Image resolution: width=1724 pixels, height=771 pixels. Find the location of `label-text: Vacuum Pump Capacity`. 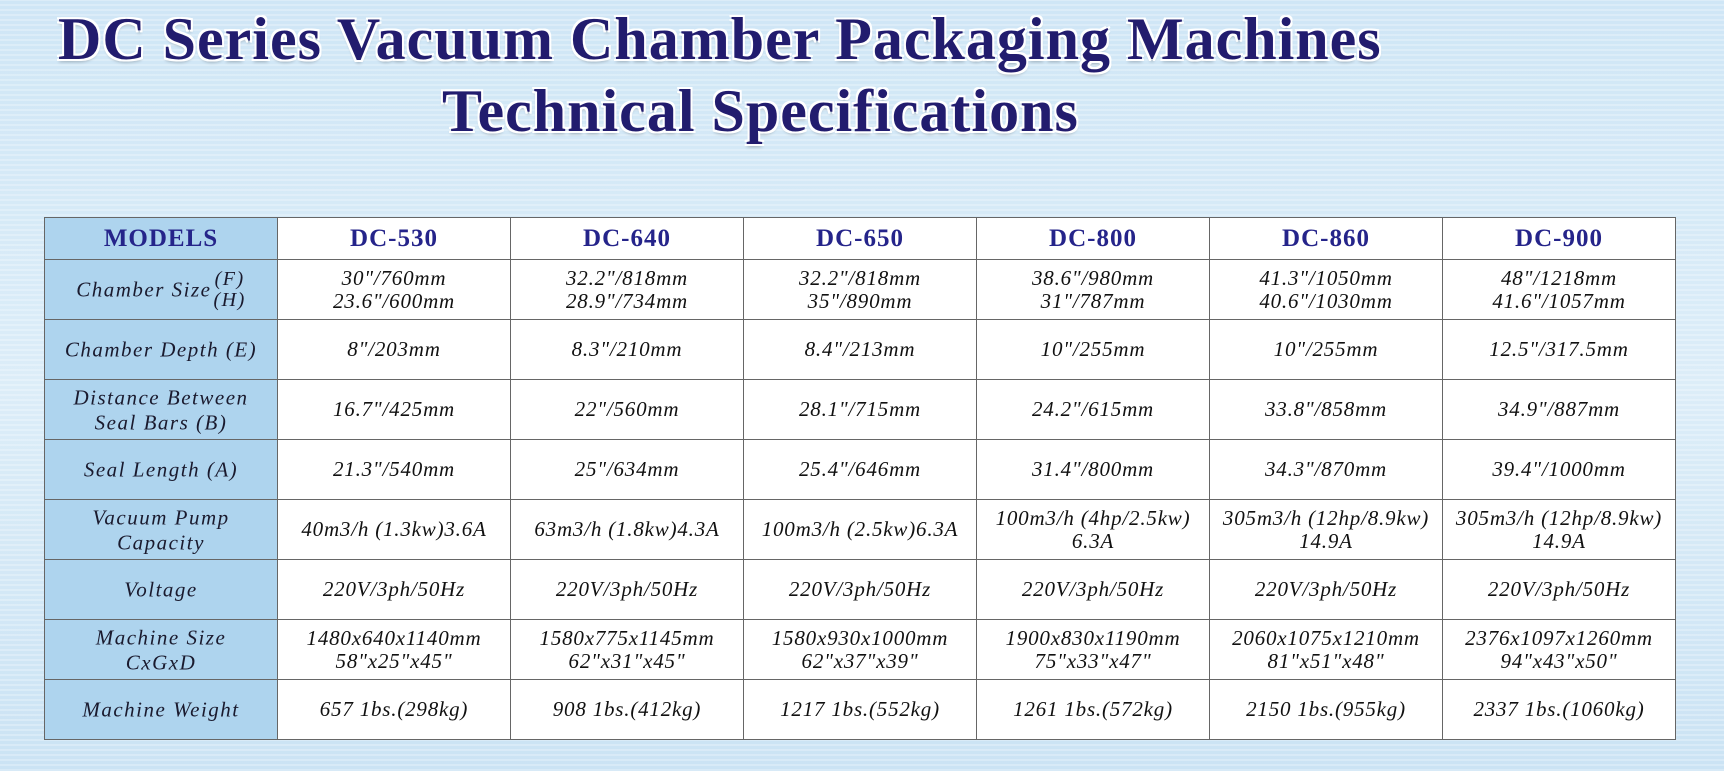

label-text: Vacuum Pump Capacity is located at coordinates (160, 530).